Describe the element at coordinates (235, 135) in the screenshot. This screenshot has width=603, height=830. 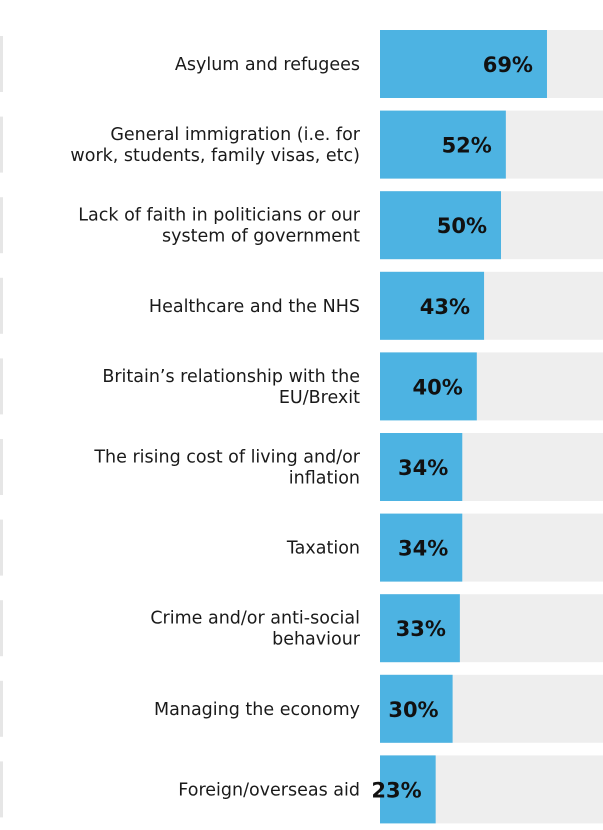
I see `category-label-line: General immigration (i.e. for` at that location.